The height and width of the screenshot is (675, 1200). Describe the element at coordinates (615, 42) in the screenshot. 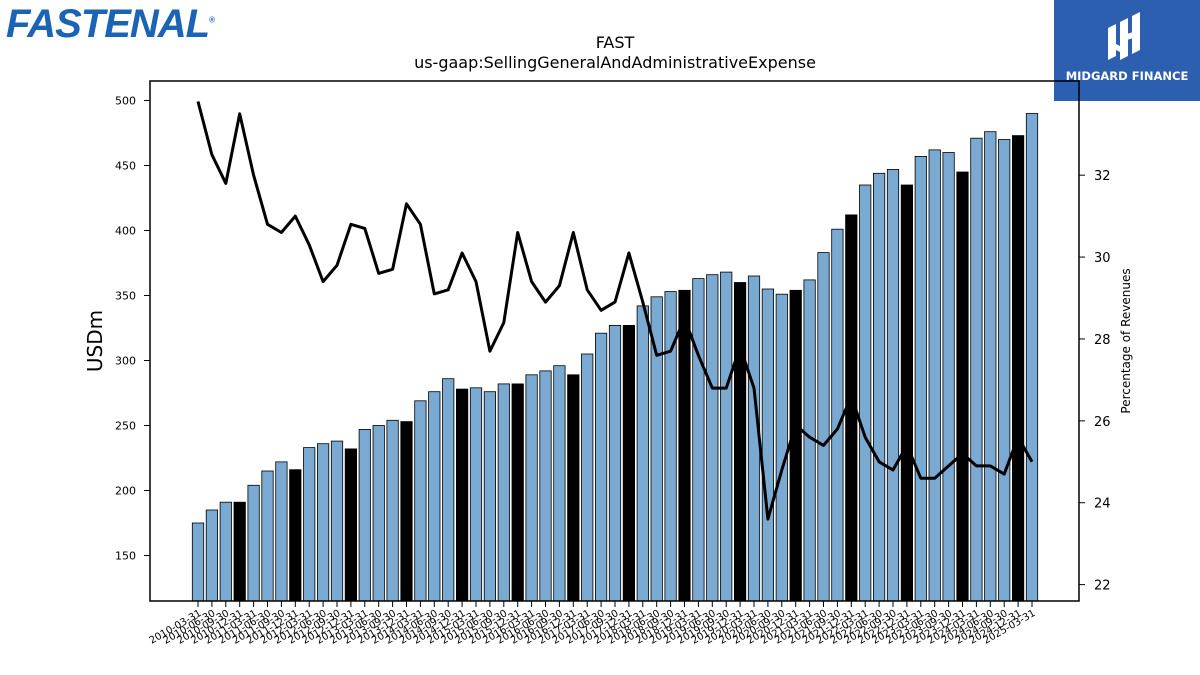

I see `chart-title: FAST` at that location.